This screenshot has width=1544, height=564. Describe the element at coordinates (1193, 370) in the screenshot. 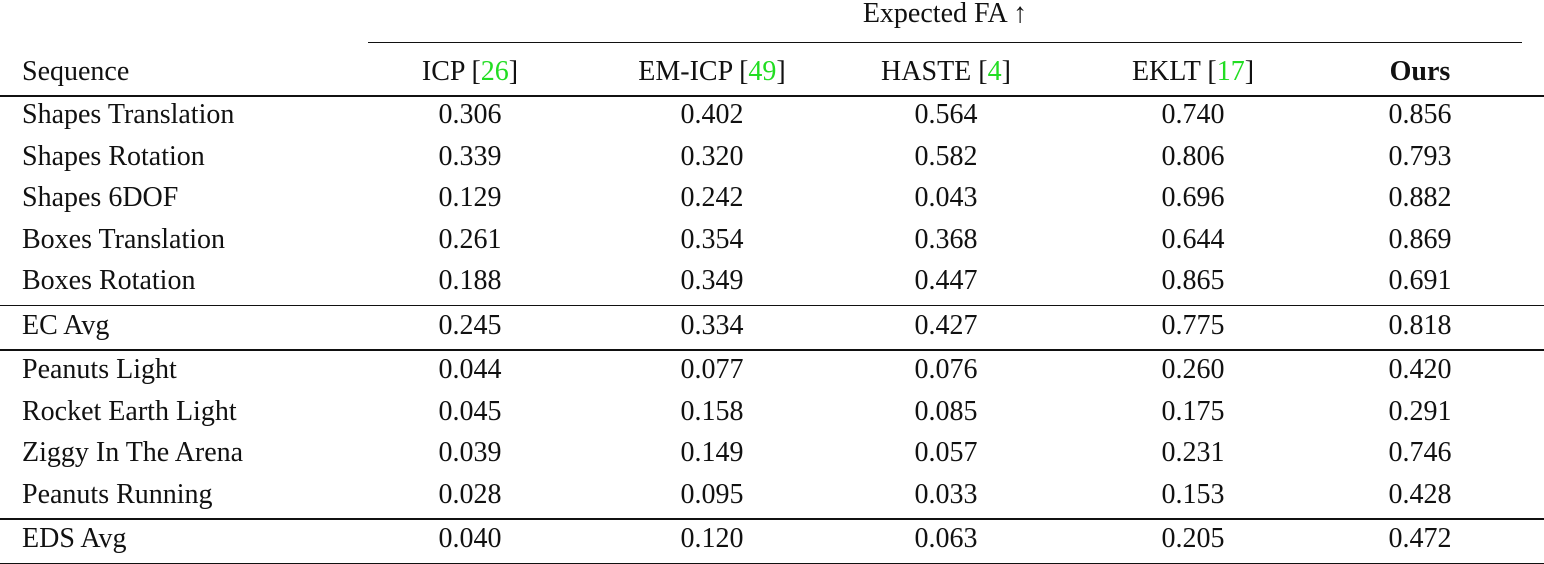

I see `table-cell-eklt: 0.260` at that location.